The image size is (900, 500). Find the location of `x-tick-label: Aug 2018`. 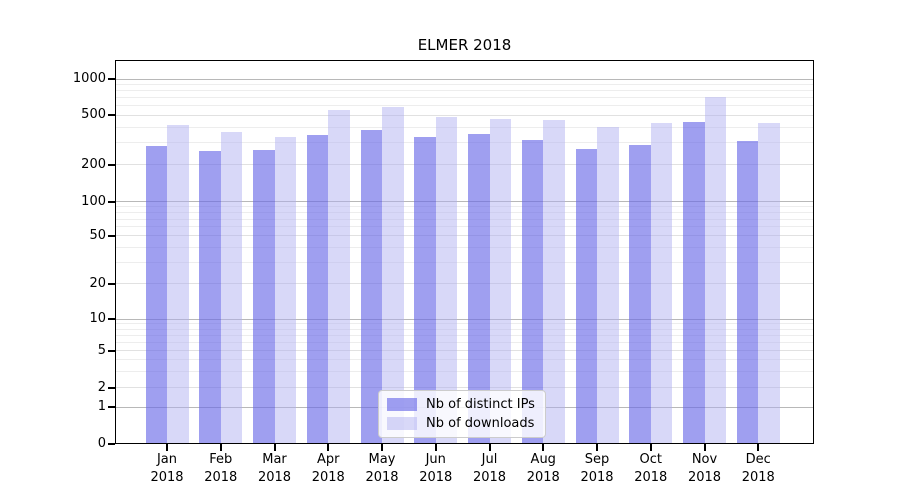

x-tick-label: Aug 2018 is located at coordinates (543, 469).